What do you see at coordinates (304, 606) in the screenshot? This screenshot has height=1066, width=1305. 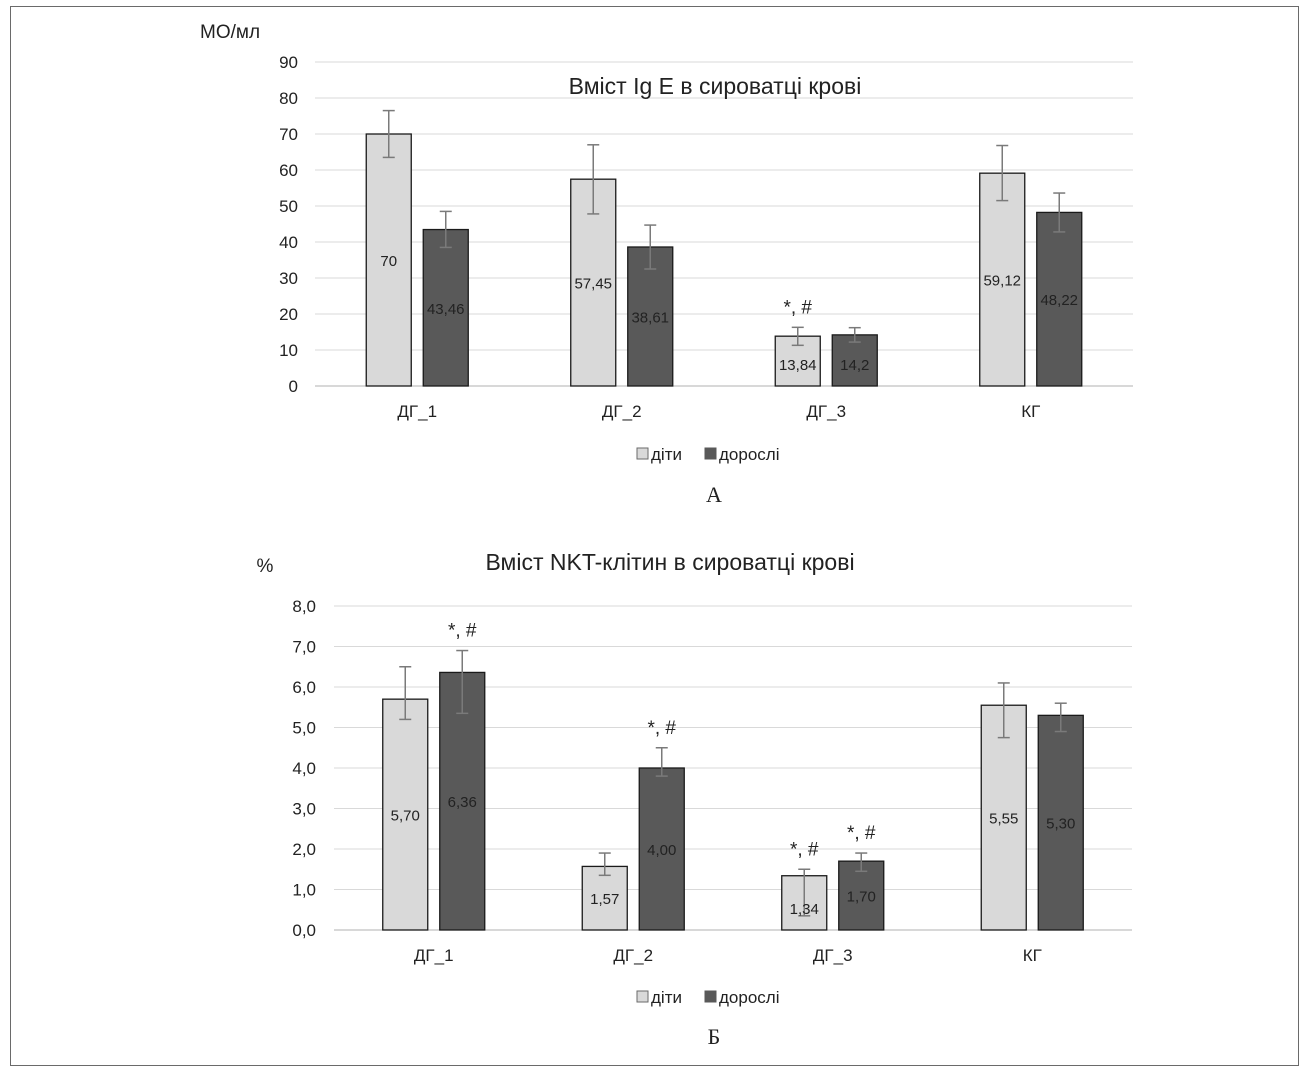 I see `y-tick-label: 8,0` at bounding box center [304, 606].